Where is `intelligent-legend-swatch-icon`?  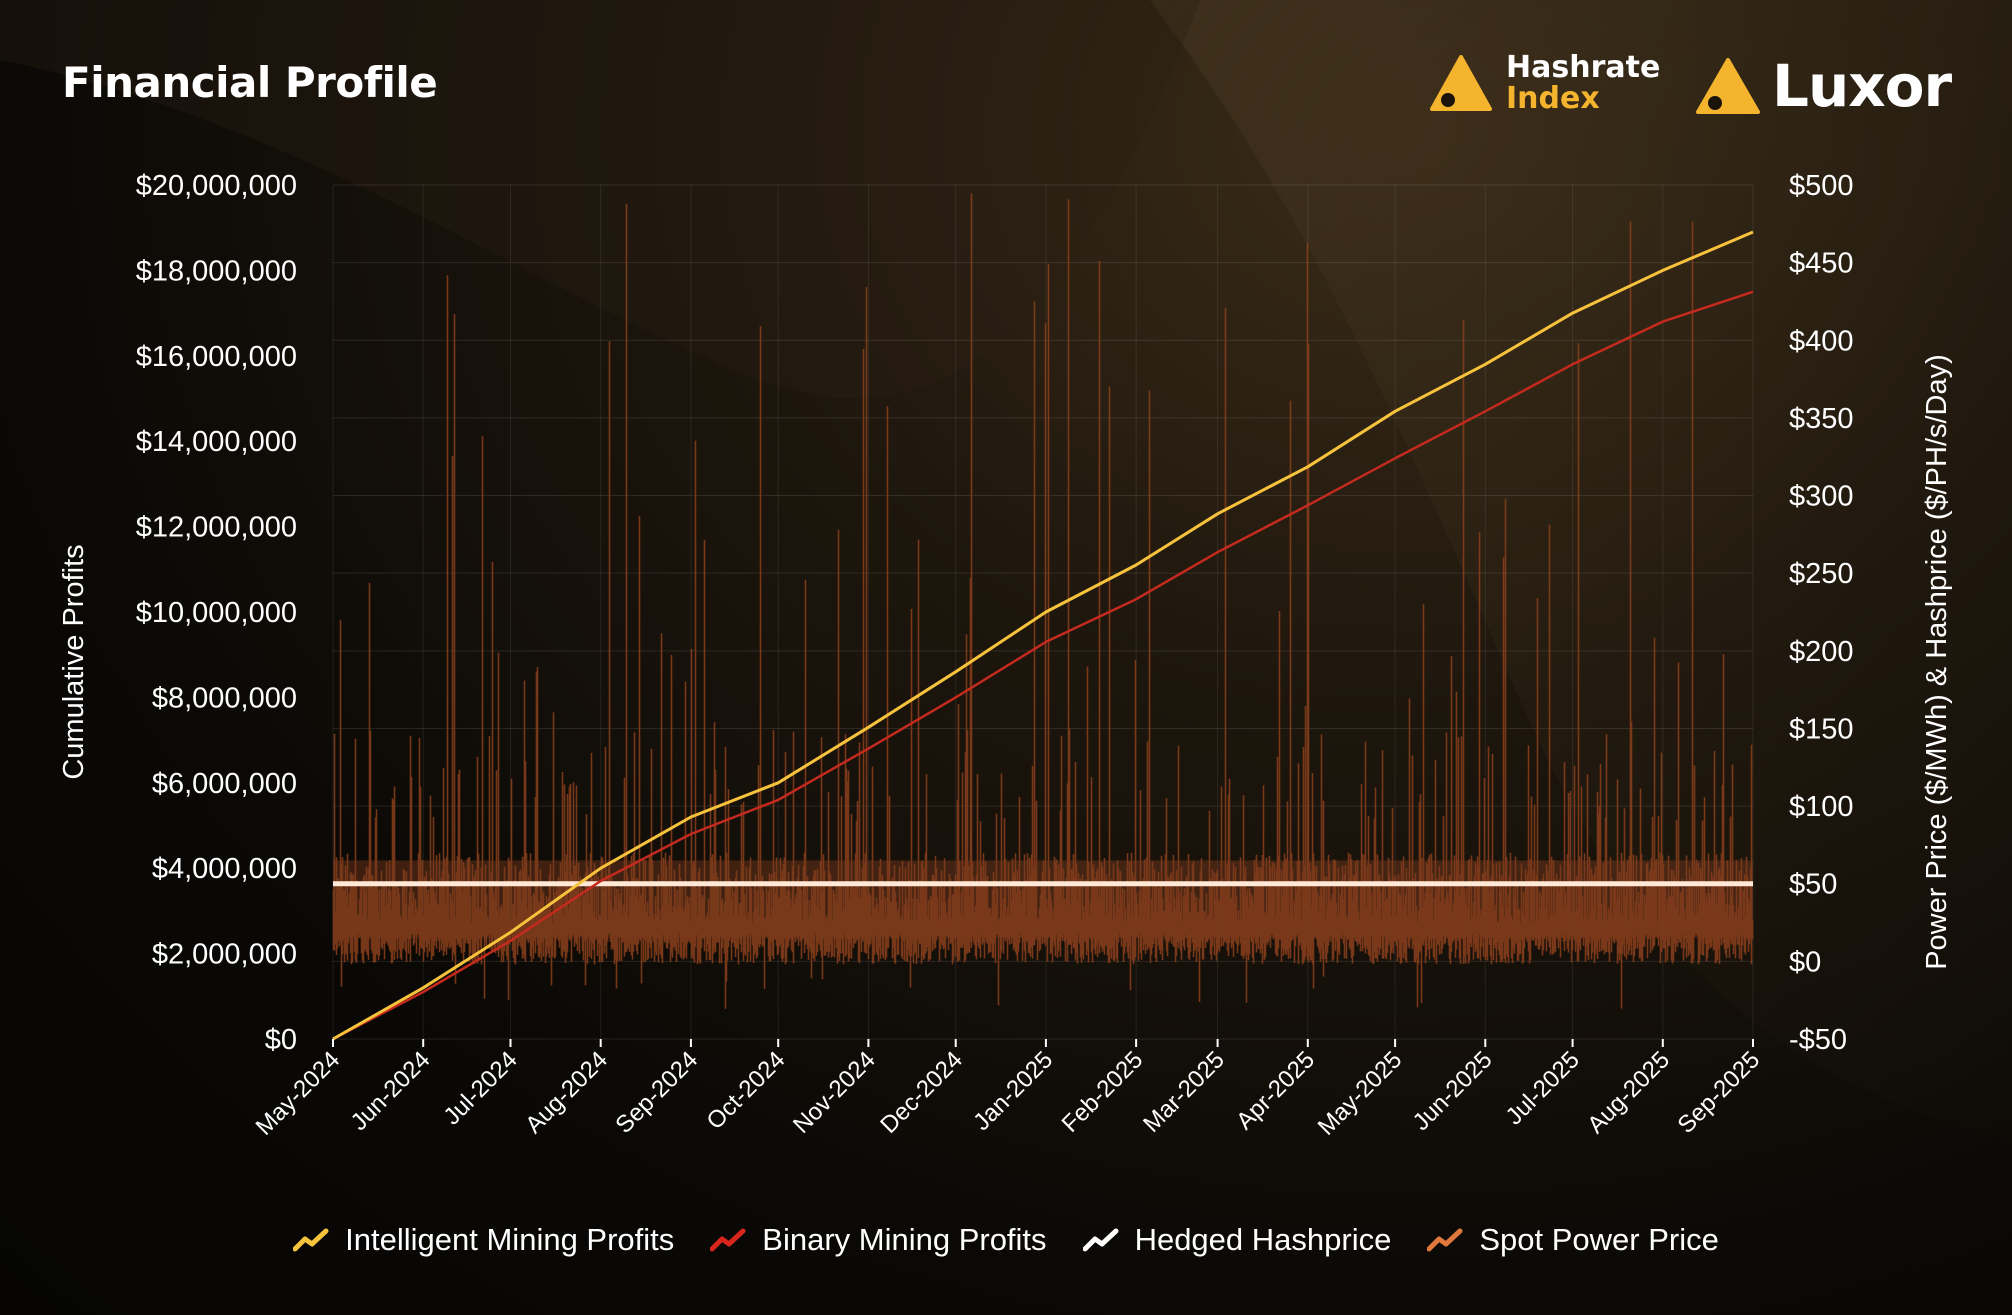
intelligent-legend-swatch-icon is located at coordinates (311, 1240).